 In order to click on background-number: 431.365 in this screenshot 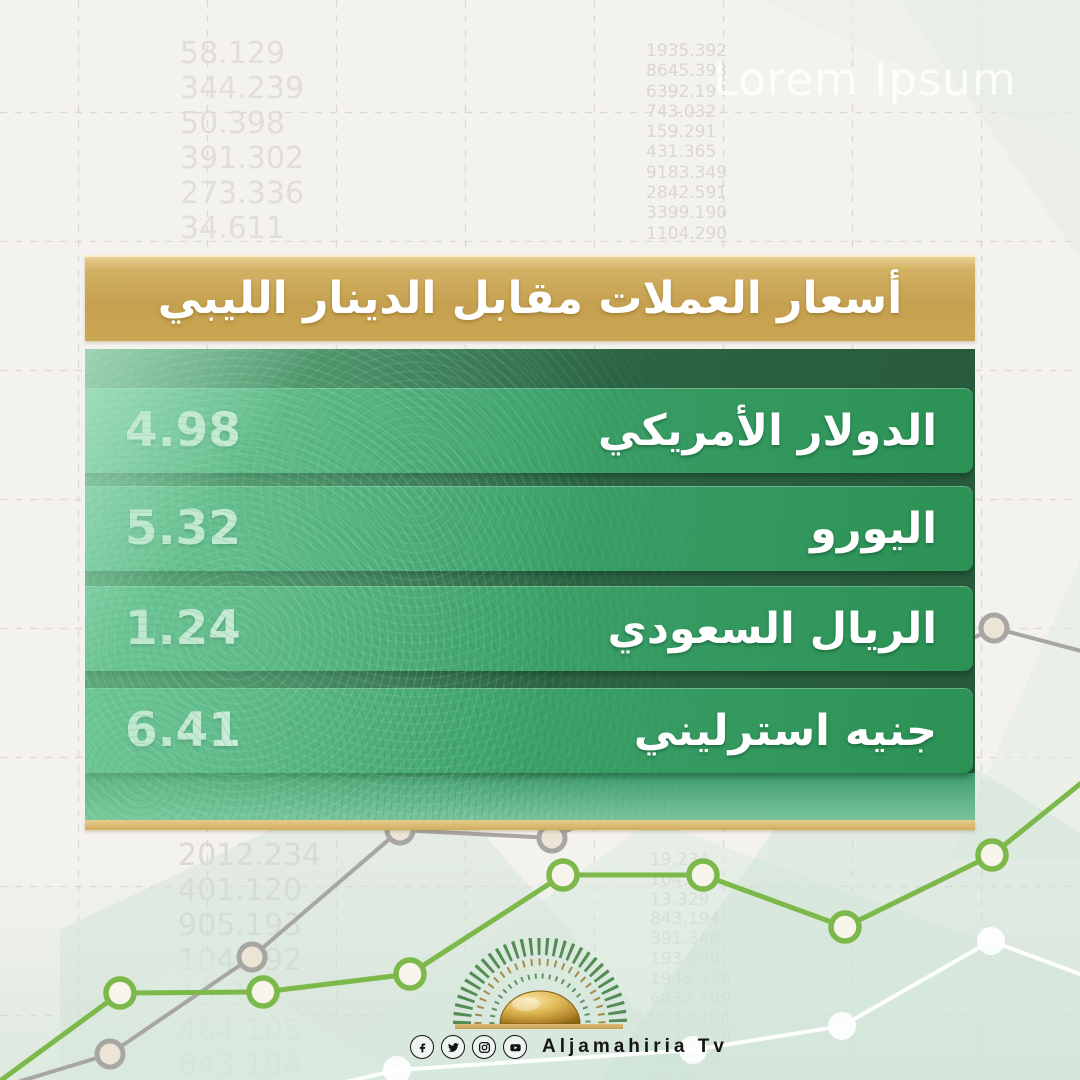, I will do `click(681, 152)`.